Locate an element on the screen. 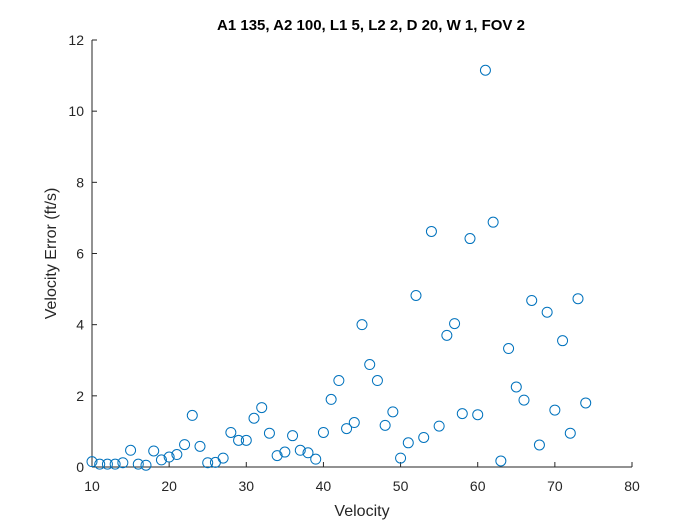 The image size is (700, 525). y-tick-label: 6 is located at coordinates (80, 254).